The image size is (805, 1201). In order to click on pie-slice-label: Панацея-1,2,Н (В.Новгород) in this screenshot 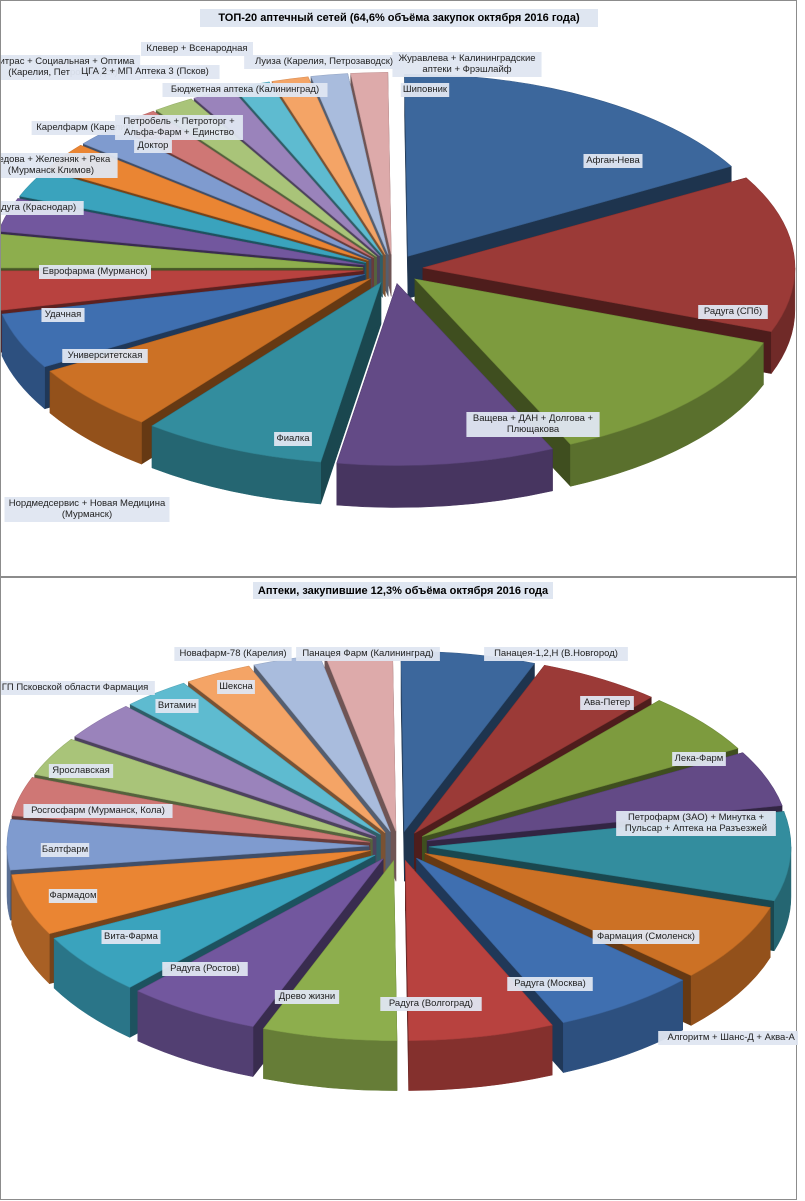, I will do `click(556, 654)`.